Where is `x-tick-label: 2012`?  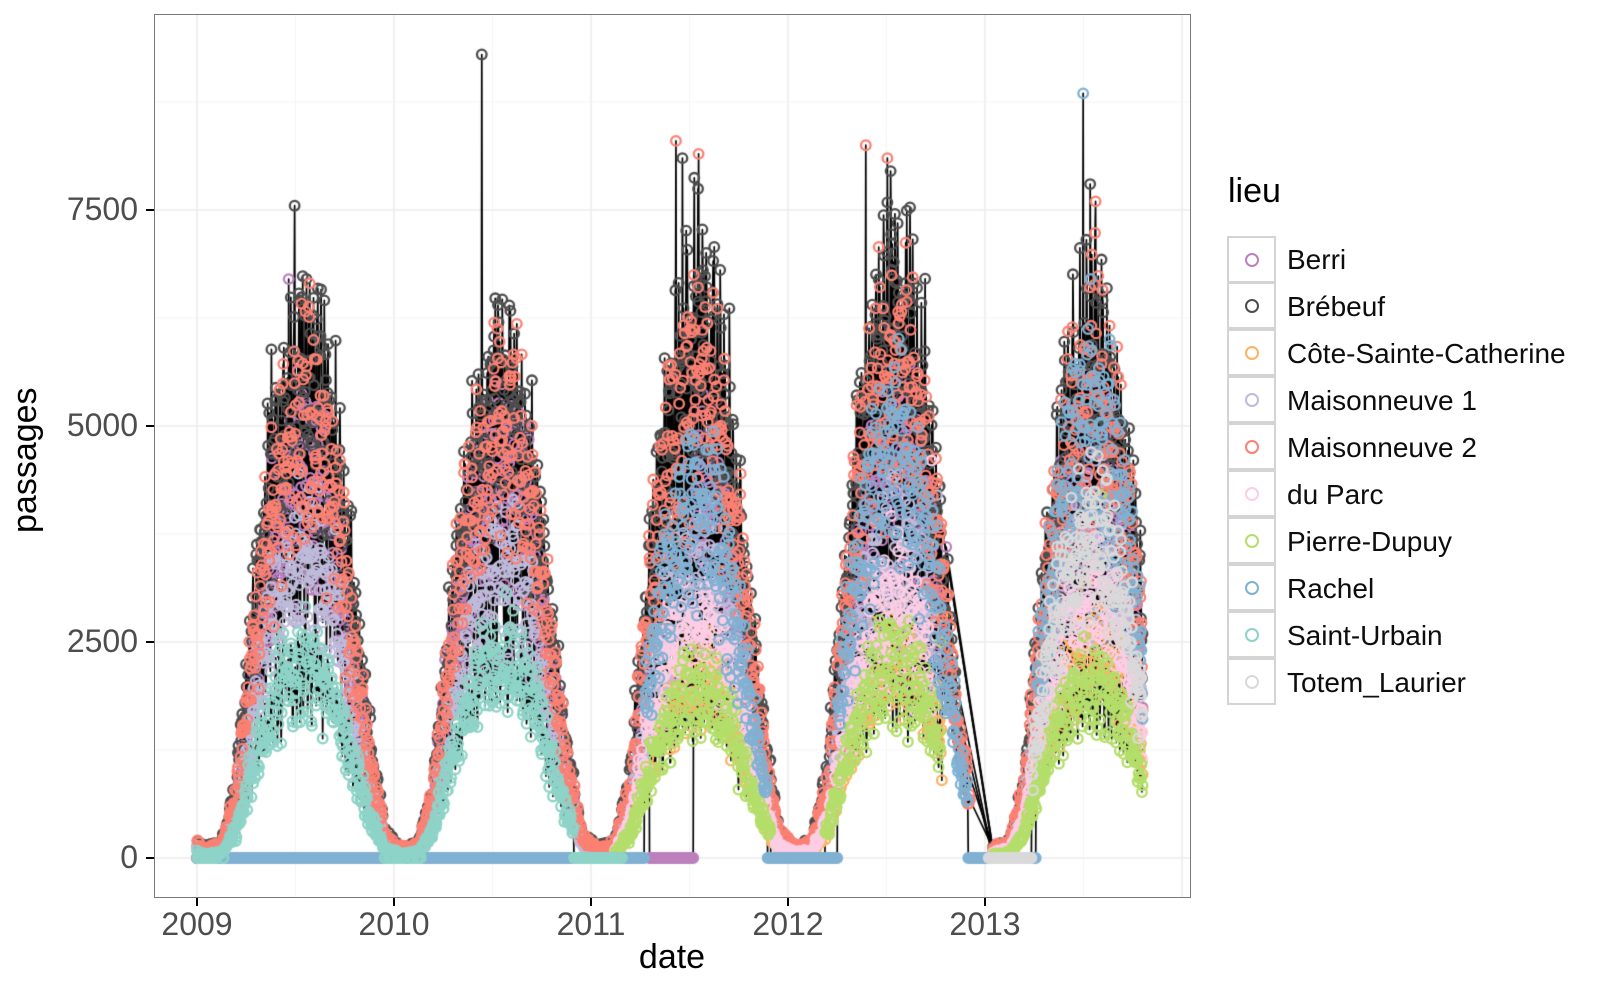
x-tick-label: 2012 is located at coordinates (788, 924).